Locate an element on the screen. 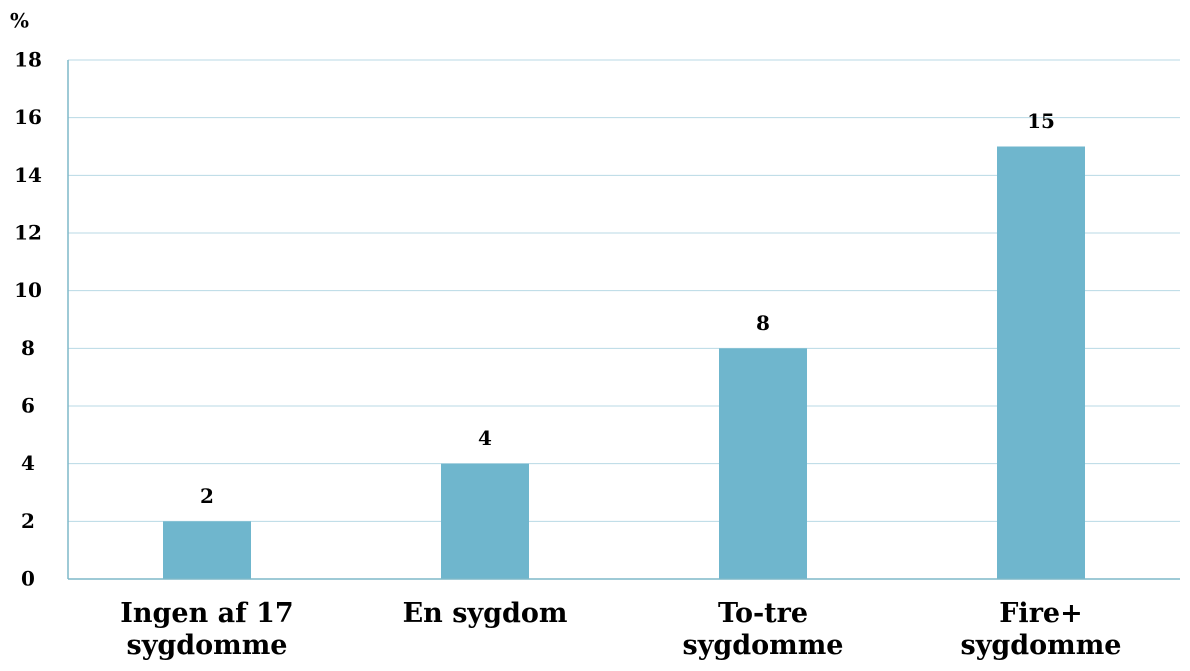 Image resolution: width=1190 pixels, height=671 pixels. y-tick-label: 0 is located at coordinates (28, 579).